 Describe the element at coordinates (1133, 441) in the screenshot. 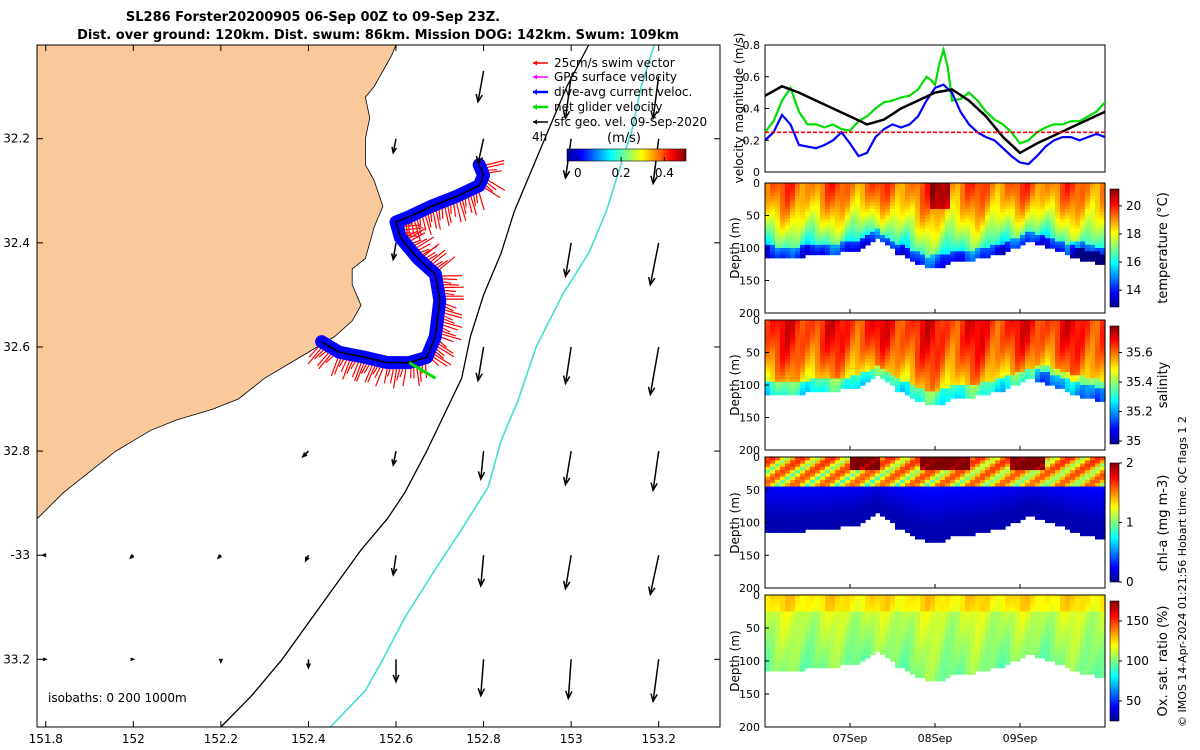

I see `profile-colorbar-tick-label: 35` at that location.